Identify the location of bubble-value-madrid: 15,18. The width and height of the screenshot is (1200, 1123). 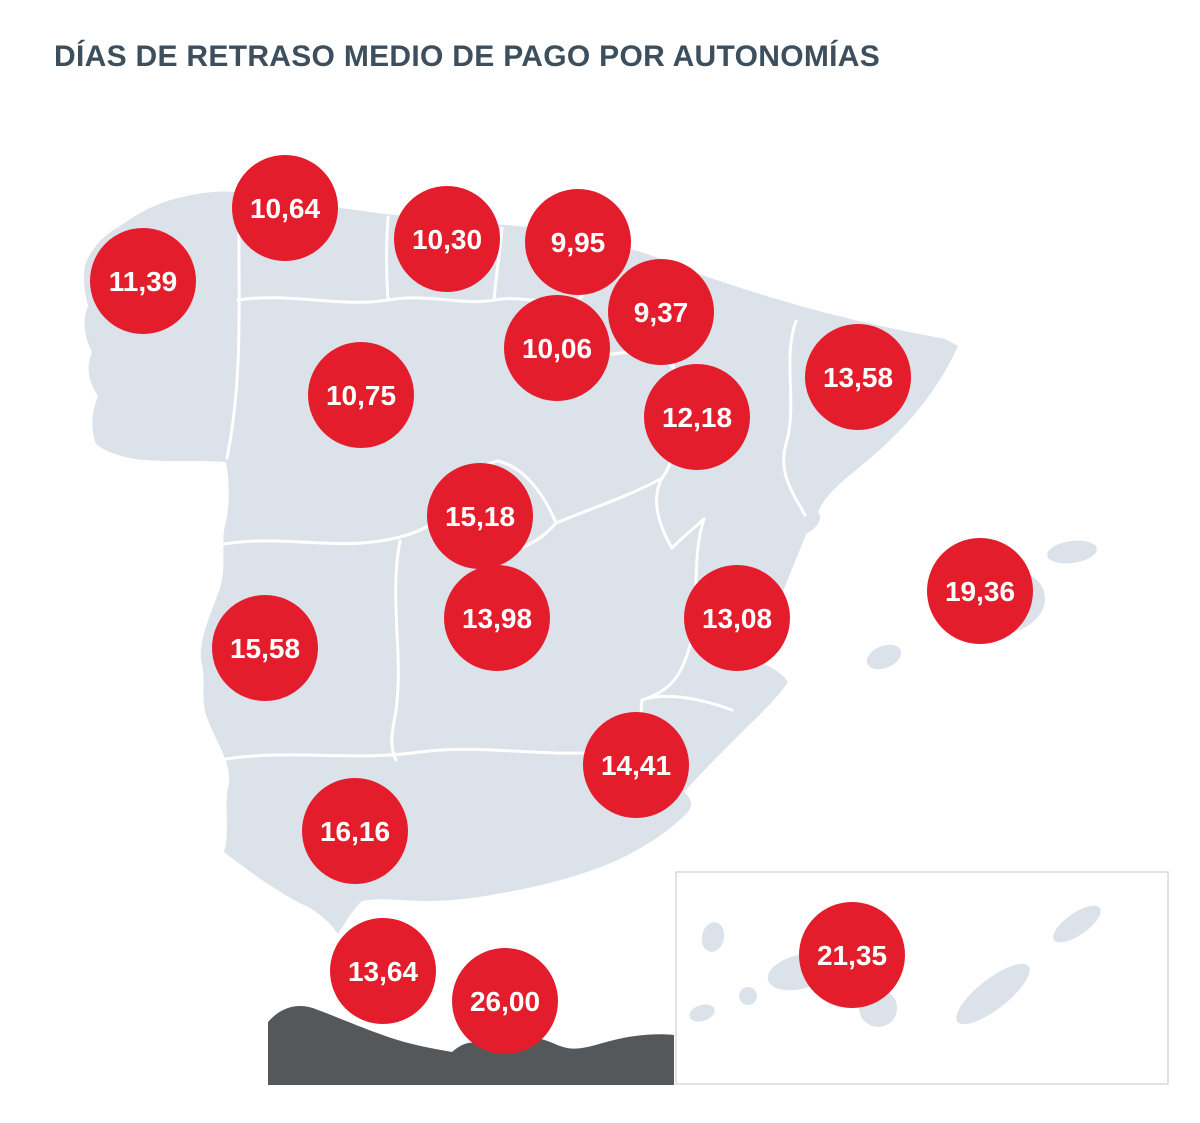
(480, 516).